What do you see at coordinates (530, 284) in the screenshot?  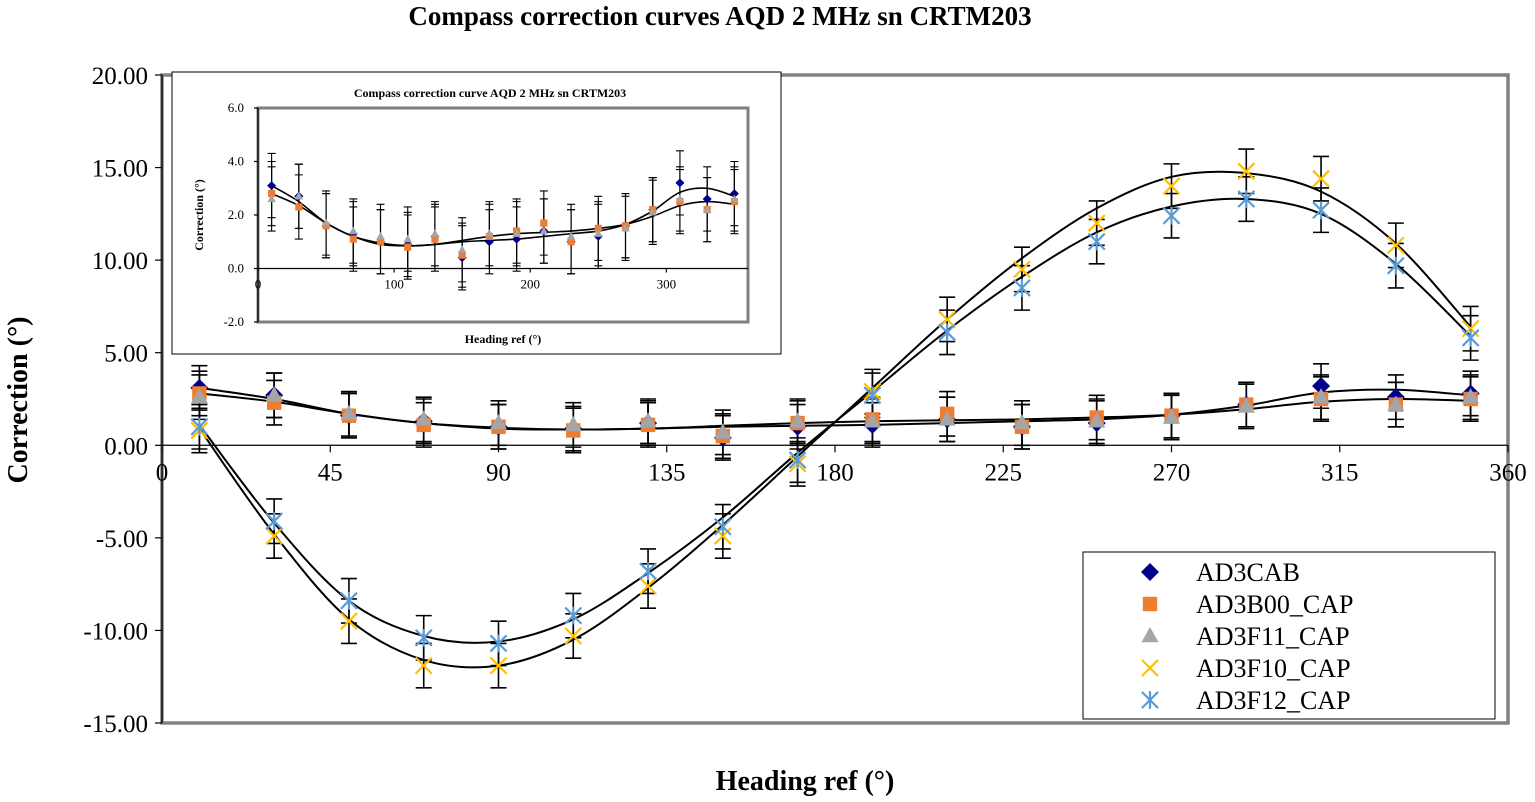 I see `inset-x-tick-label: 200` at bounding box center [530, 284].